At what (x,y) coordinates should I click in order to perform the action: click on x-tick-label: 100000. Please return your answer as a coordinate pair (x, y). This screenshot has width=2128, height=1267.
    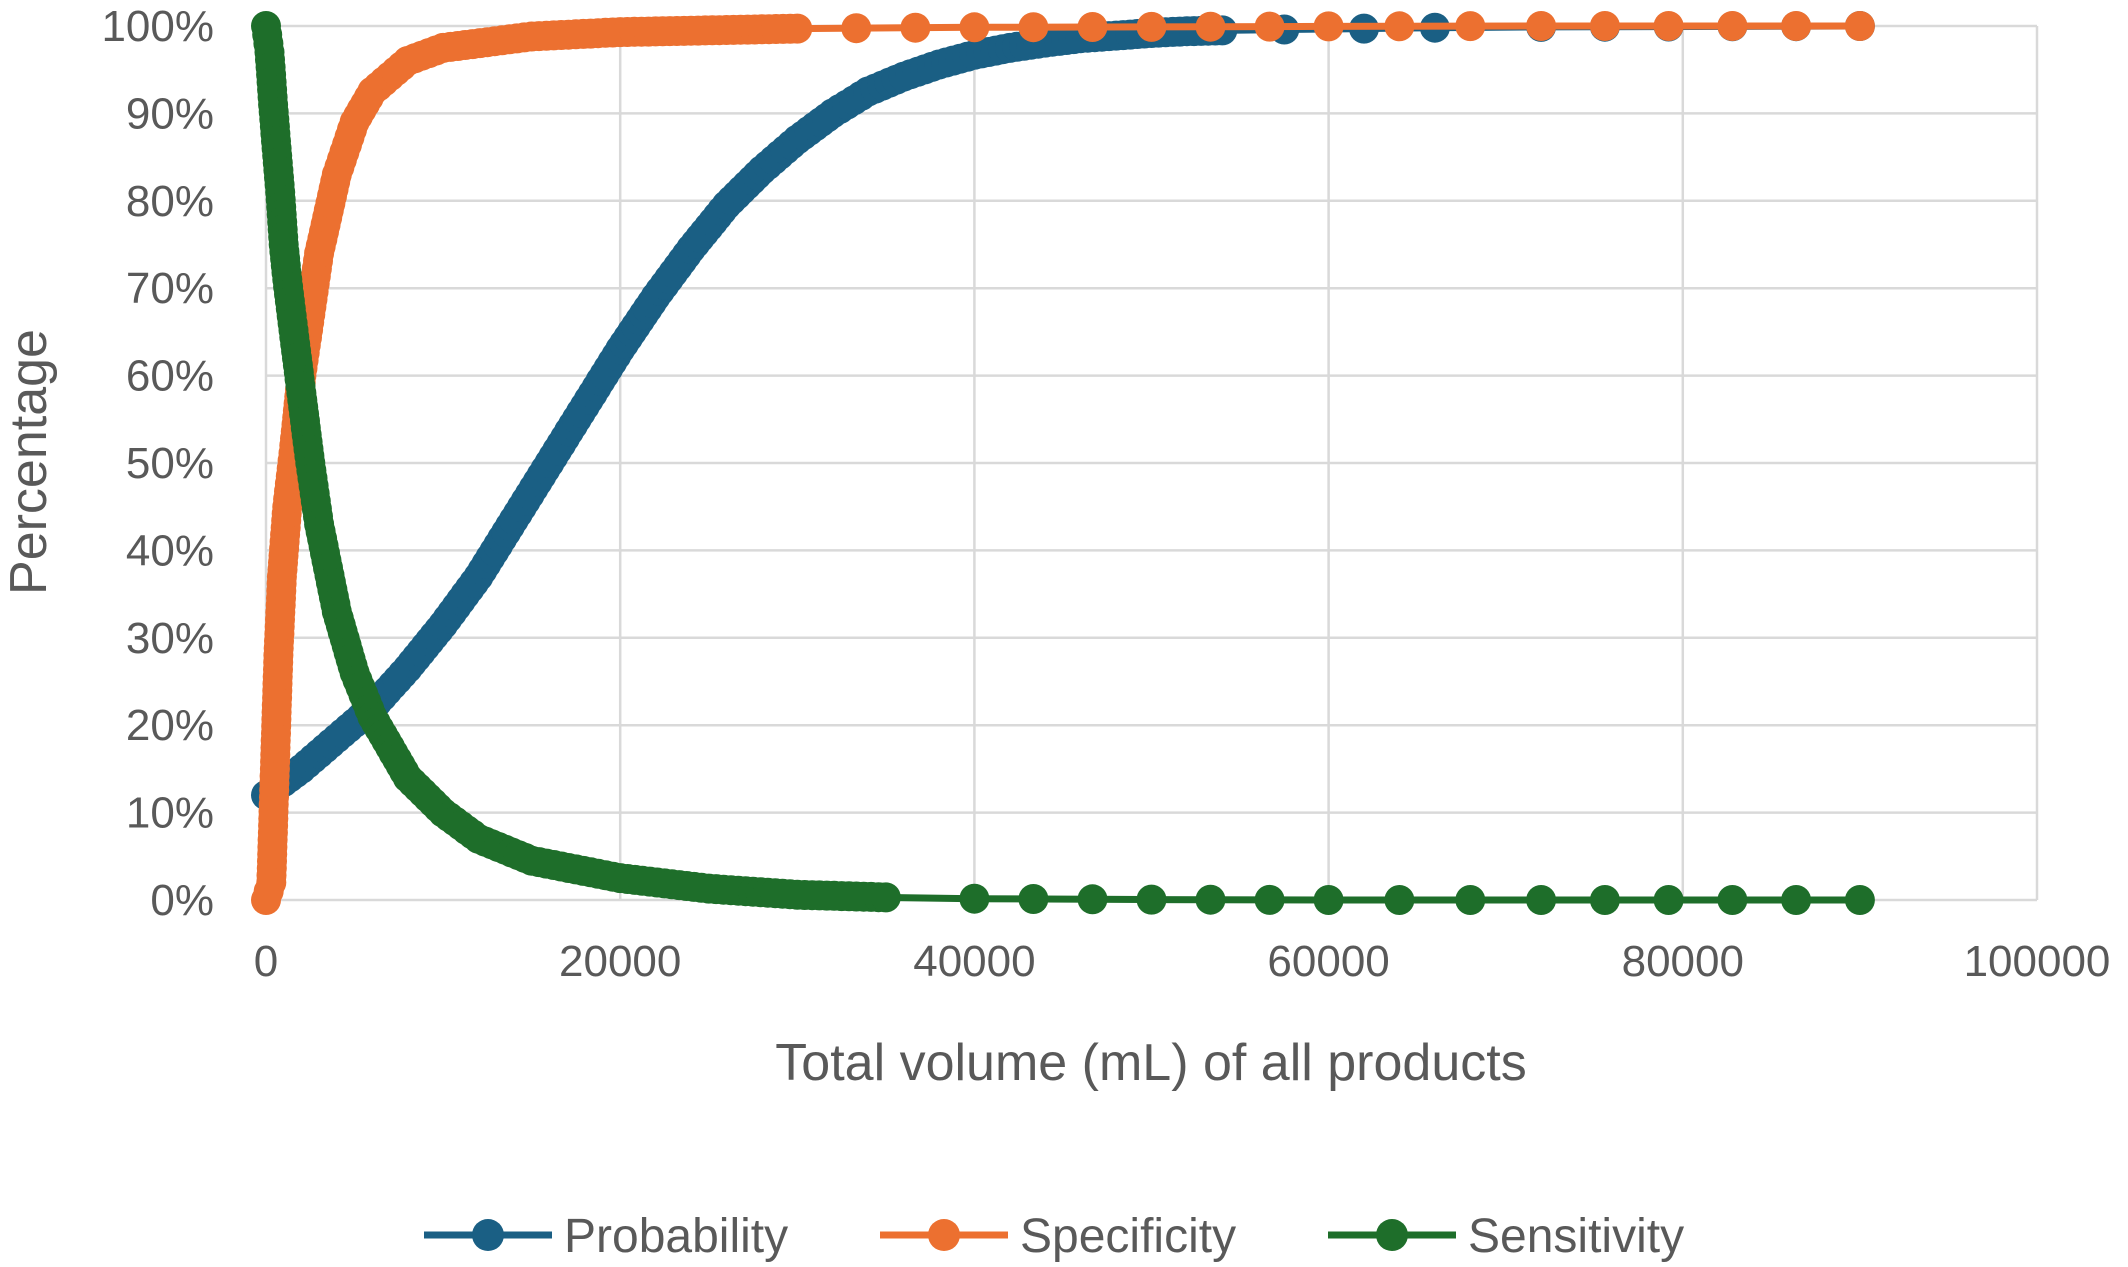
    Looking at the image, I should click on (2037, 961).